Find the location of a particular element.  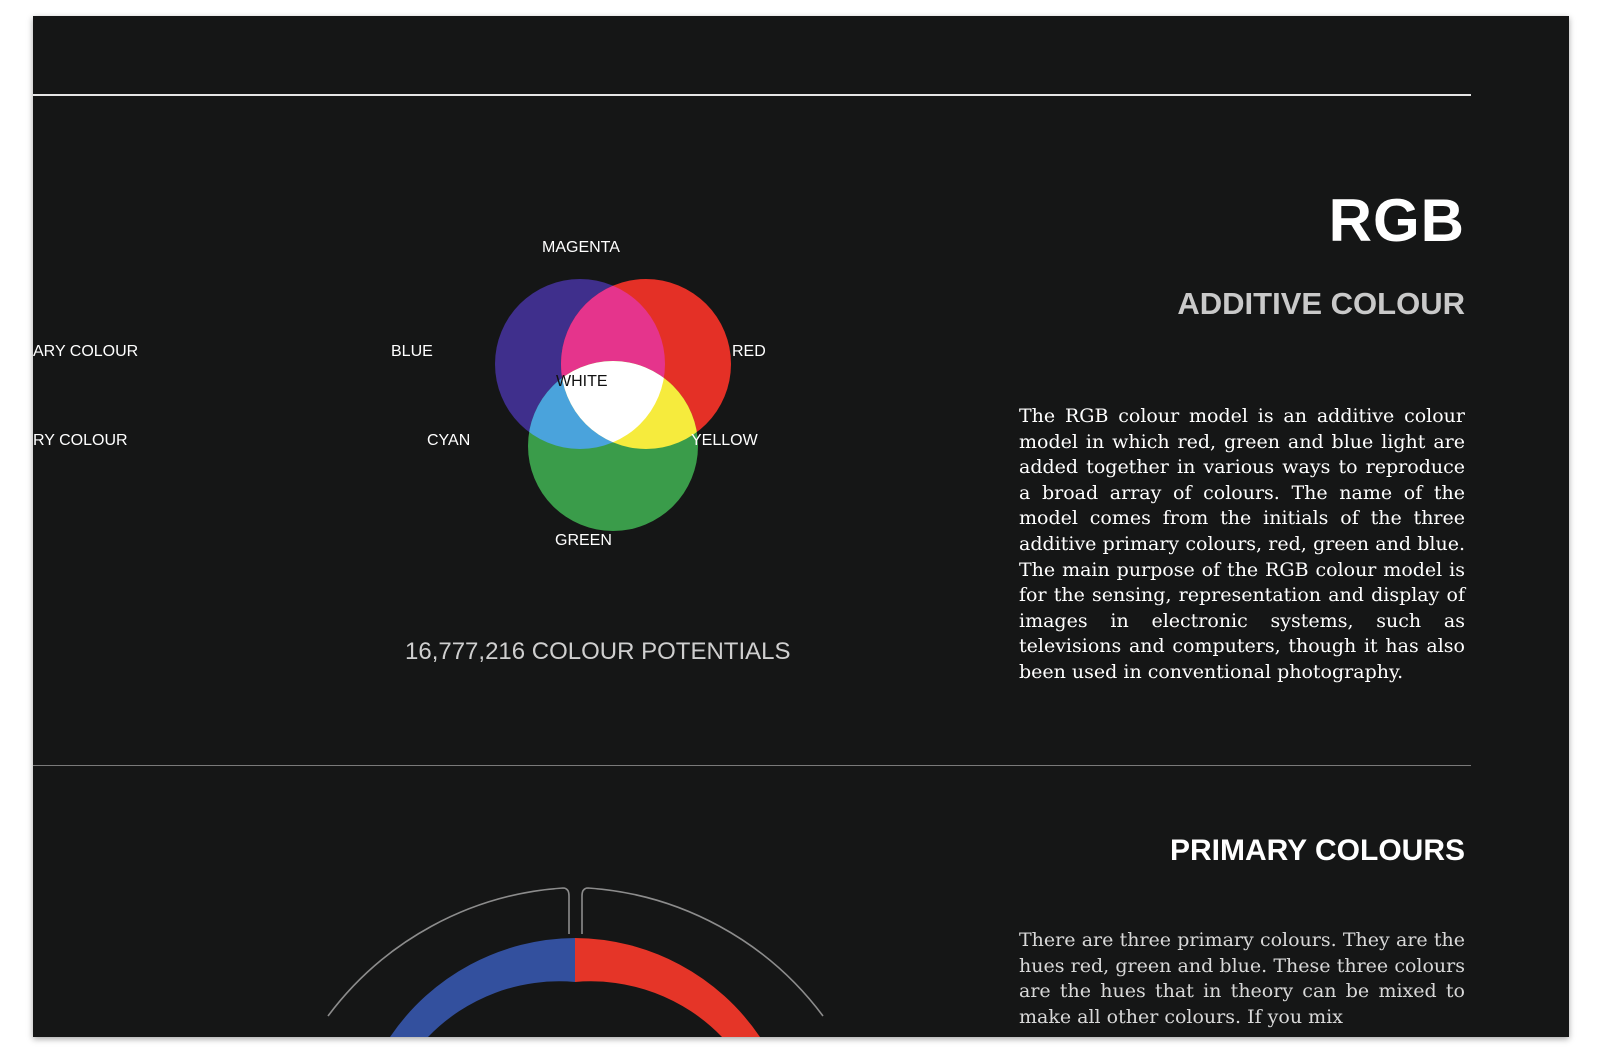

green-label: GREEN is located at coordinates (583, 540).